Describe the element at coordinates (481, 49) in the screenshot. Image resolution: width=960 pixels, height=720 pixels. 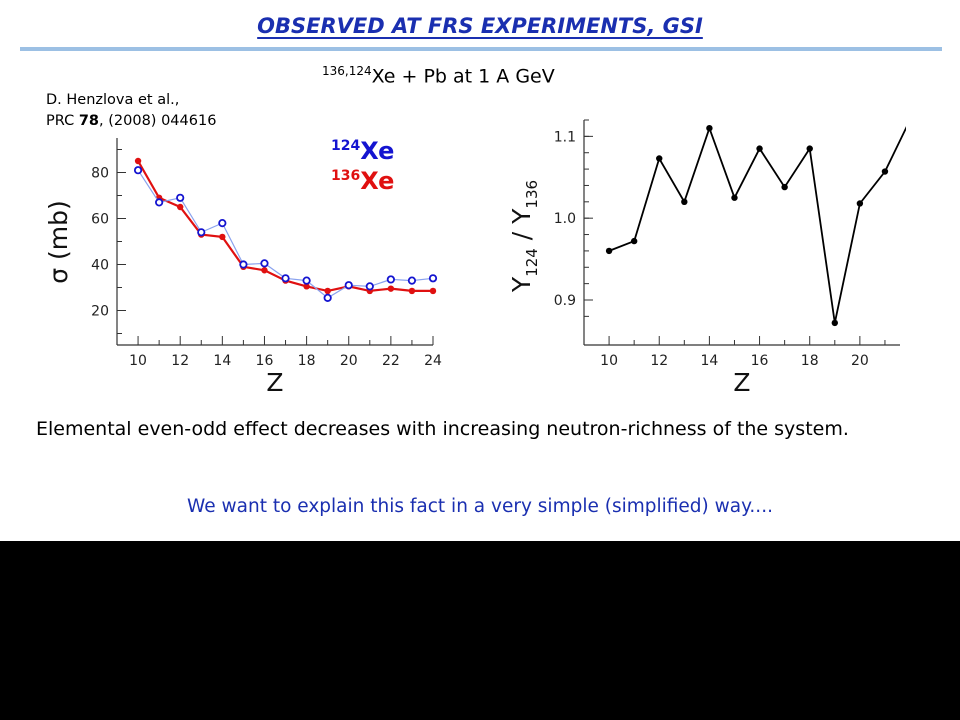
I see `title-underline-rule` at that location.